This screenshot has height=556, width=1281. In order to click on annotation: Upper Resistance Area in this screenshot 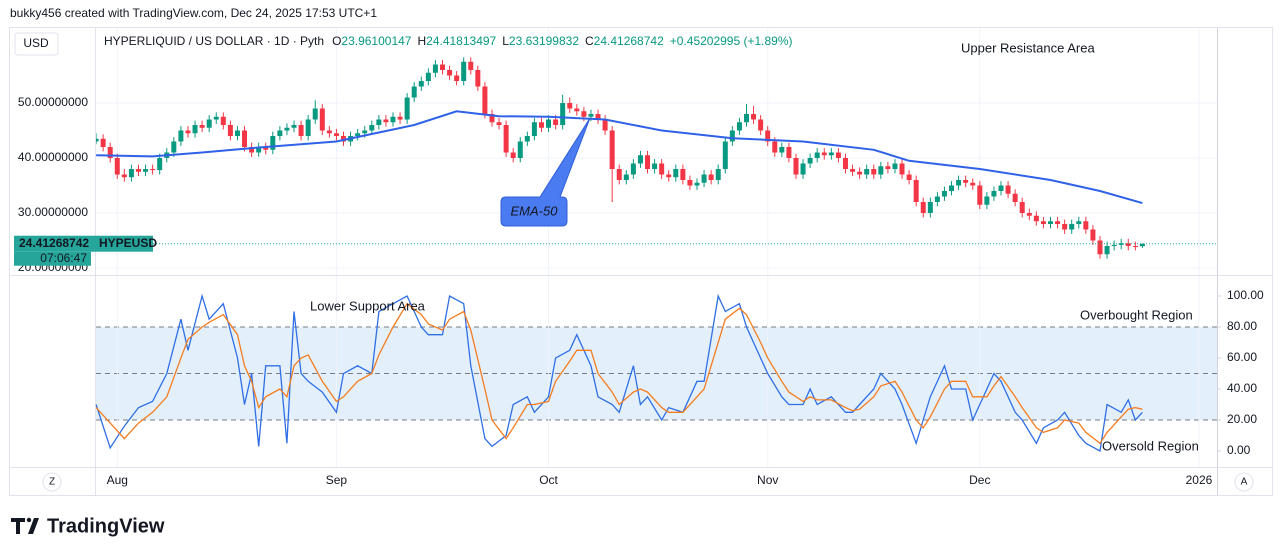, I will do `click(1028, 47)`.